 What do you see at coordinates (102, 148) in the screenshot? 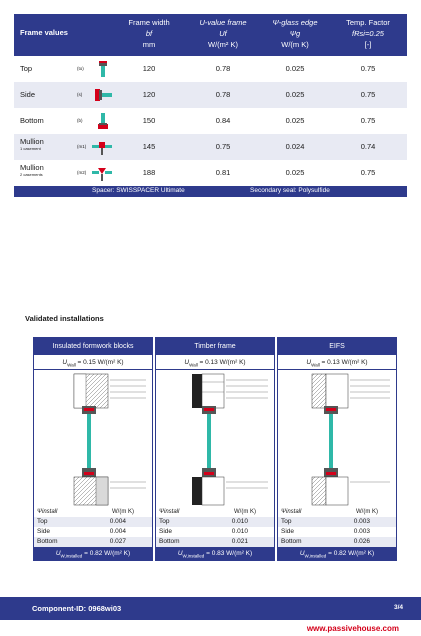
I see `mullion-one-casement-icon` at bounding box center [102, 148].